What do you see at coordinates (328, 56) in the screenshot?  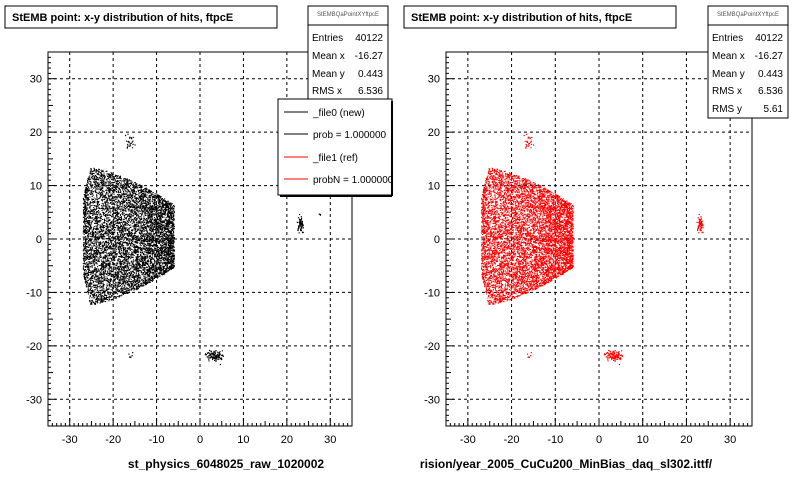 I see `left-stats-label: Mean x` at bounding box center [328, 56].